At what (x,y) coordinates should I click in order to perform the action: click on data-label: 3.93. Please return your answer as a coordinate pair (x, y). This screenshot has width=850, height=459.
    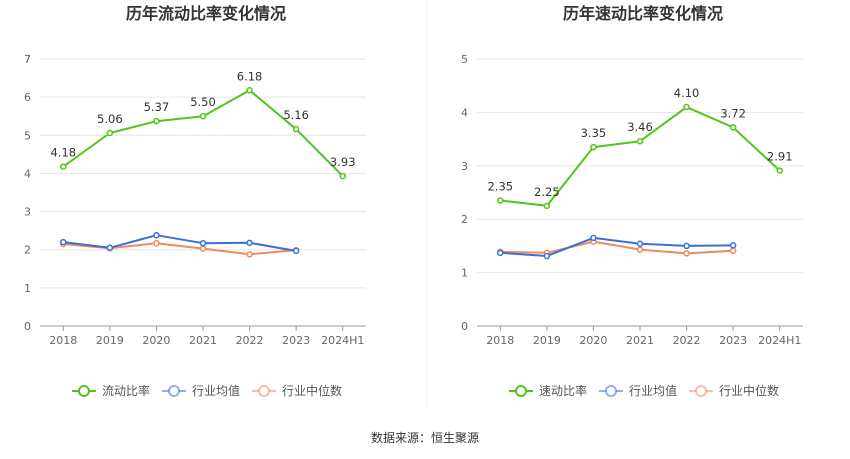
    Looking at the image, I should click on (343, 162).